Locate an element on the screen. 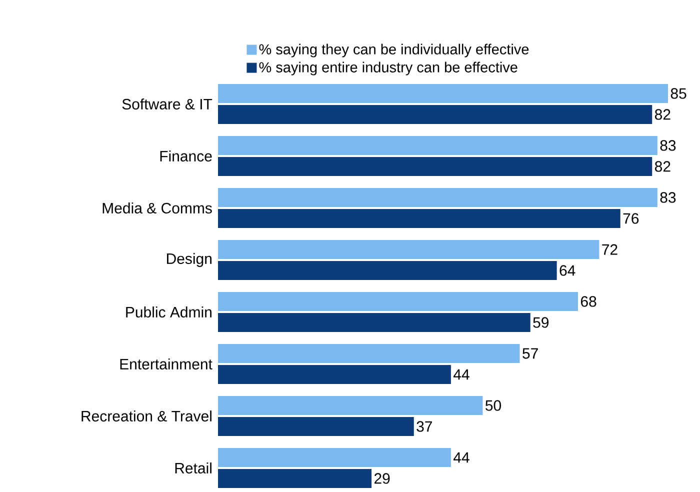  y-tick-label: Design is located at coordinates (189, 260).